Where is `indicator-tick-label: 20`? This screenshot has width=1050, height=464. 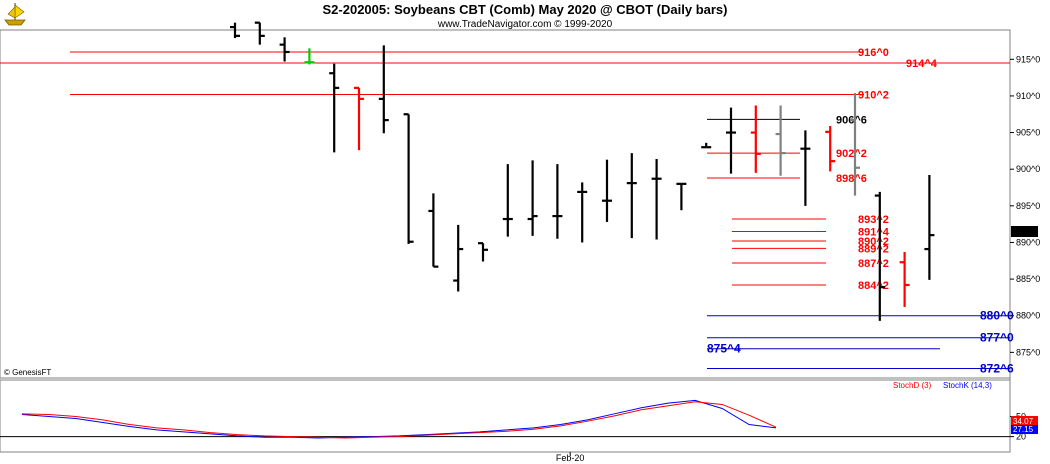
indicator-tick-label: 20 is located at coordinates (1021, 437).